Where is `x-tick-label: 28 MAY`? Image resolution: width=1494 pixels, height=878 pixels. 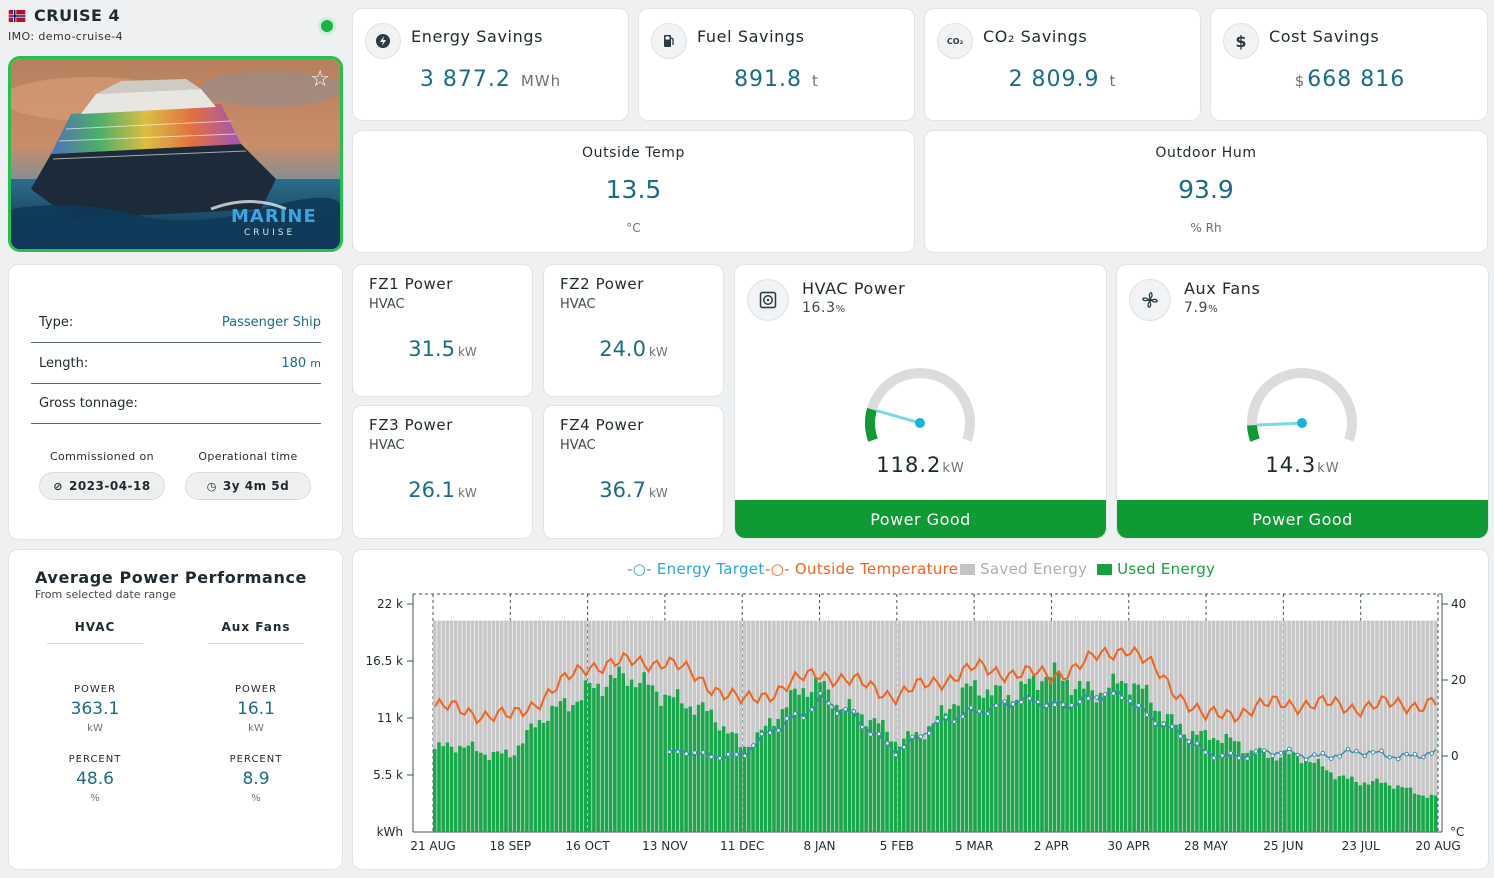
x-tick-label: 28 MAY is located at coordinates (1206, 846).